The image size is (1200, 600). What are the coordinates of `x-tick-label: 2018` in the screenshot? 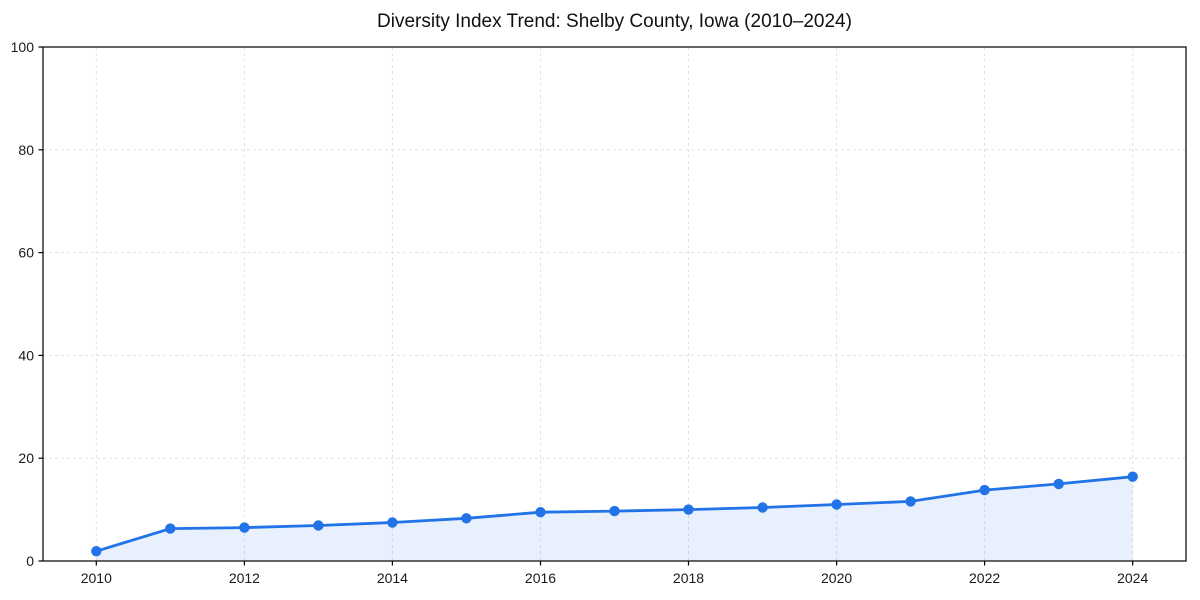 It's located at (688, 578).